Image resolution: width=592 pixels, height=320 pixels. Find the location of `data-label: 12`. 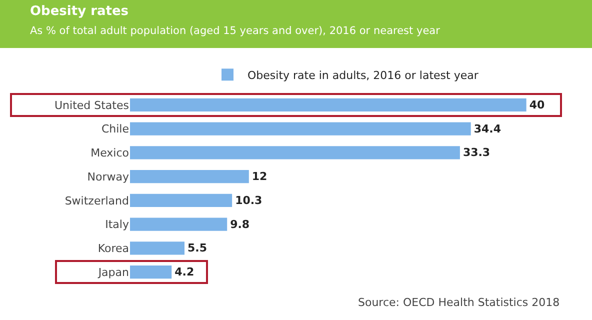

data-label: 12 is located at coordinates (260, 177).